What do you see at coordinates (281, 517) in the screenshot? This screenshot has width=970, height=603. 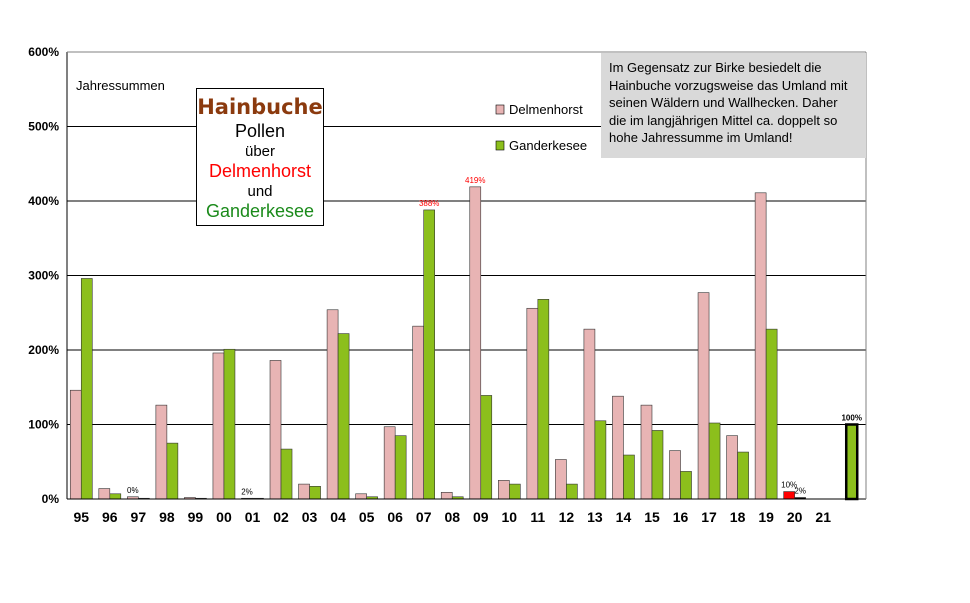 I see `x-tick-label: 02` at bounding box center [281, 517].